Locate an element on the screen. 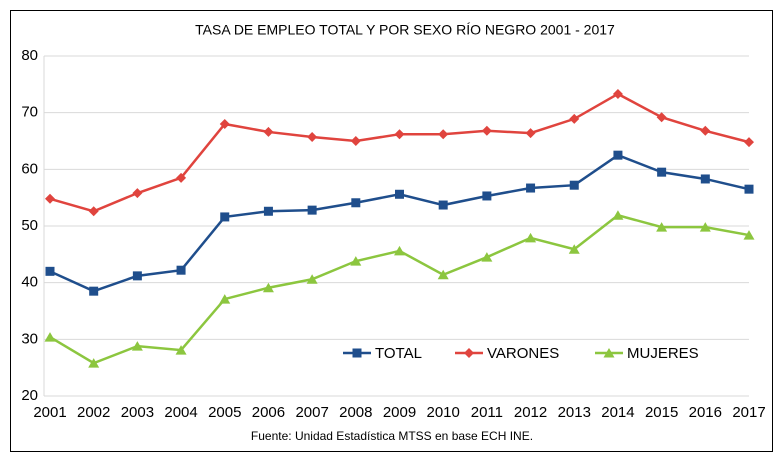 The height and width of the screenshot is (452, 780). y-tick-label: 80 is located at coordinates (29, 55).